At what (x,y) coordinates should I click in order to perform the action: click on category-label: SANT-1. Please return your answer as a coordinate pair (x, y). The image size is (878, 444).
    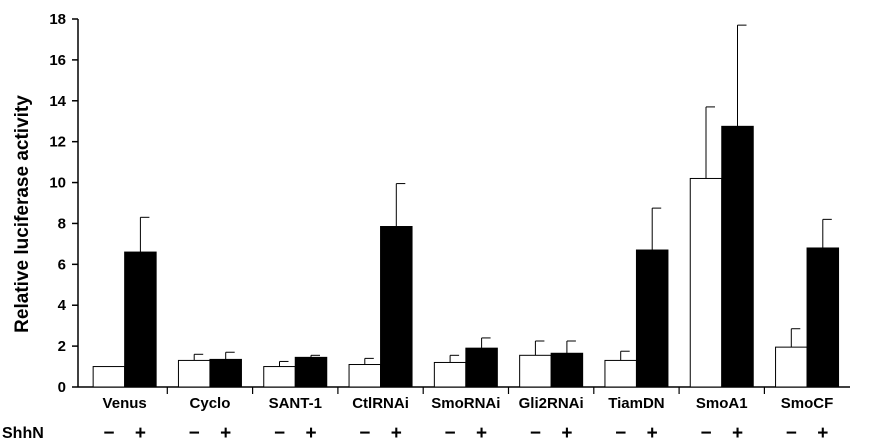
    Looking at the image, I should click on (295, 403).